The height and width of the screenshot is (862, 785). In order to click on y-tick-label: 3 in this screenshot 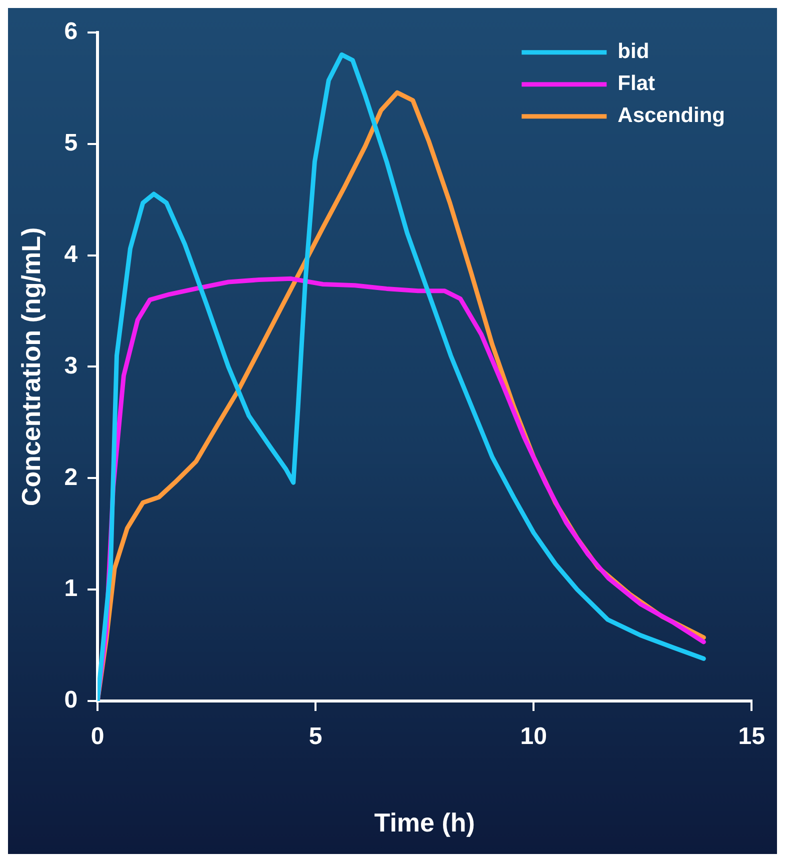, I will do `click(71, 366)`.